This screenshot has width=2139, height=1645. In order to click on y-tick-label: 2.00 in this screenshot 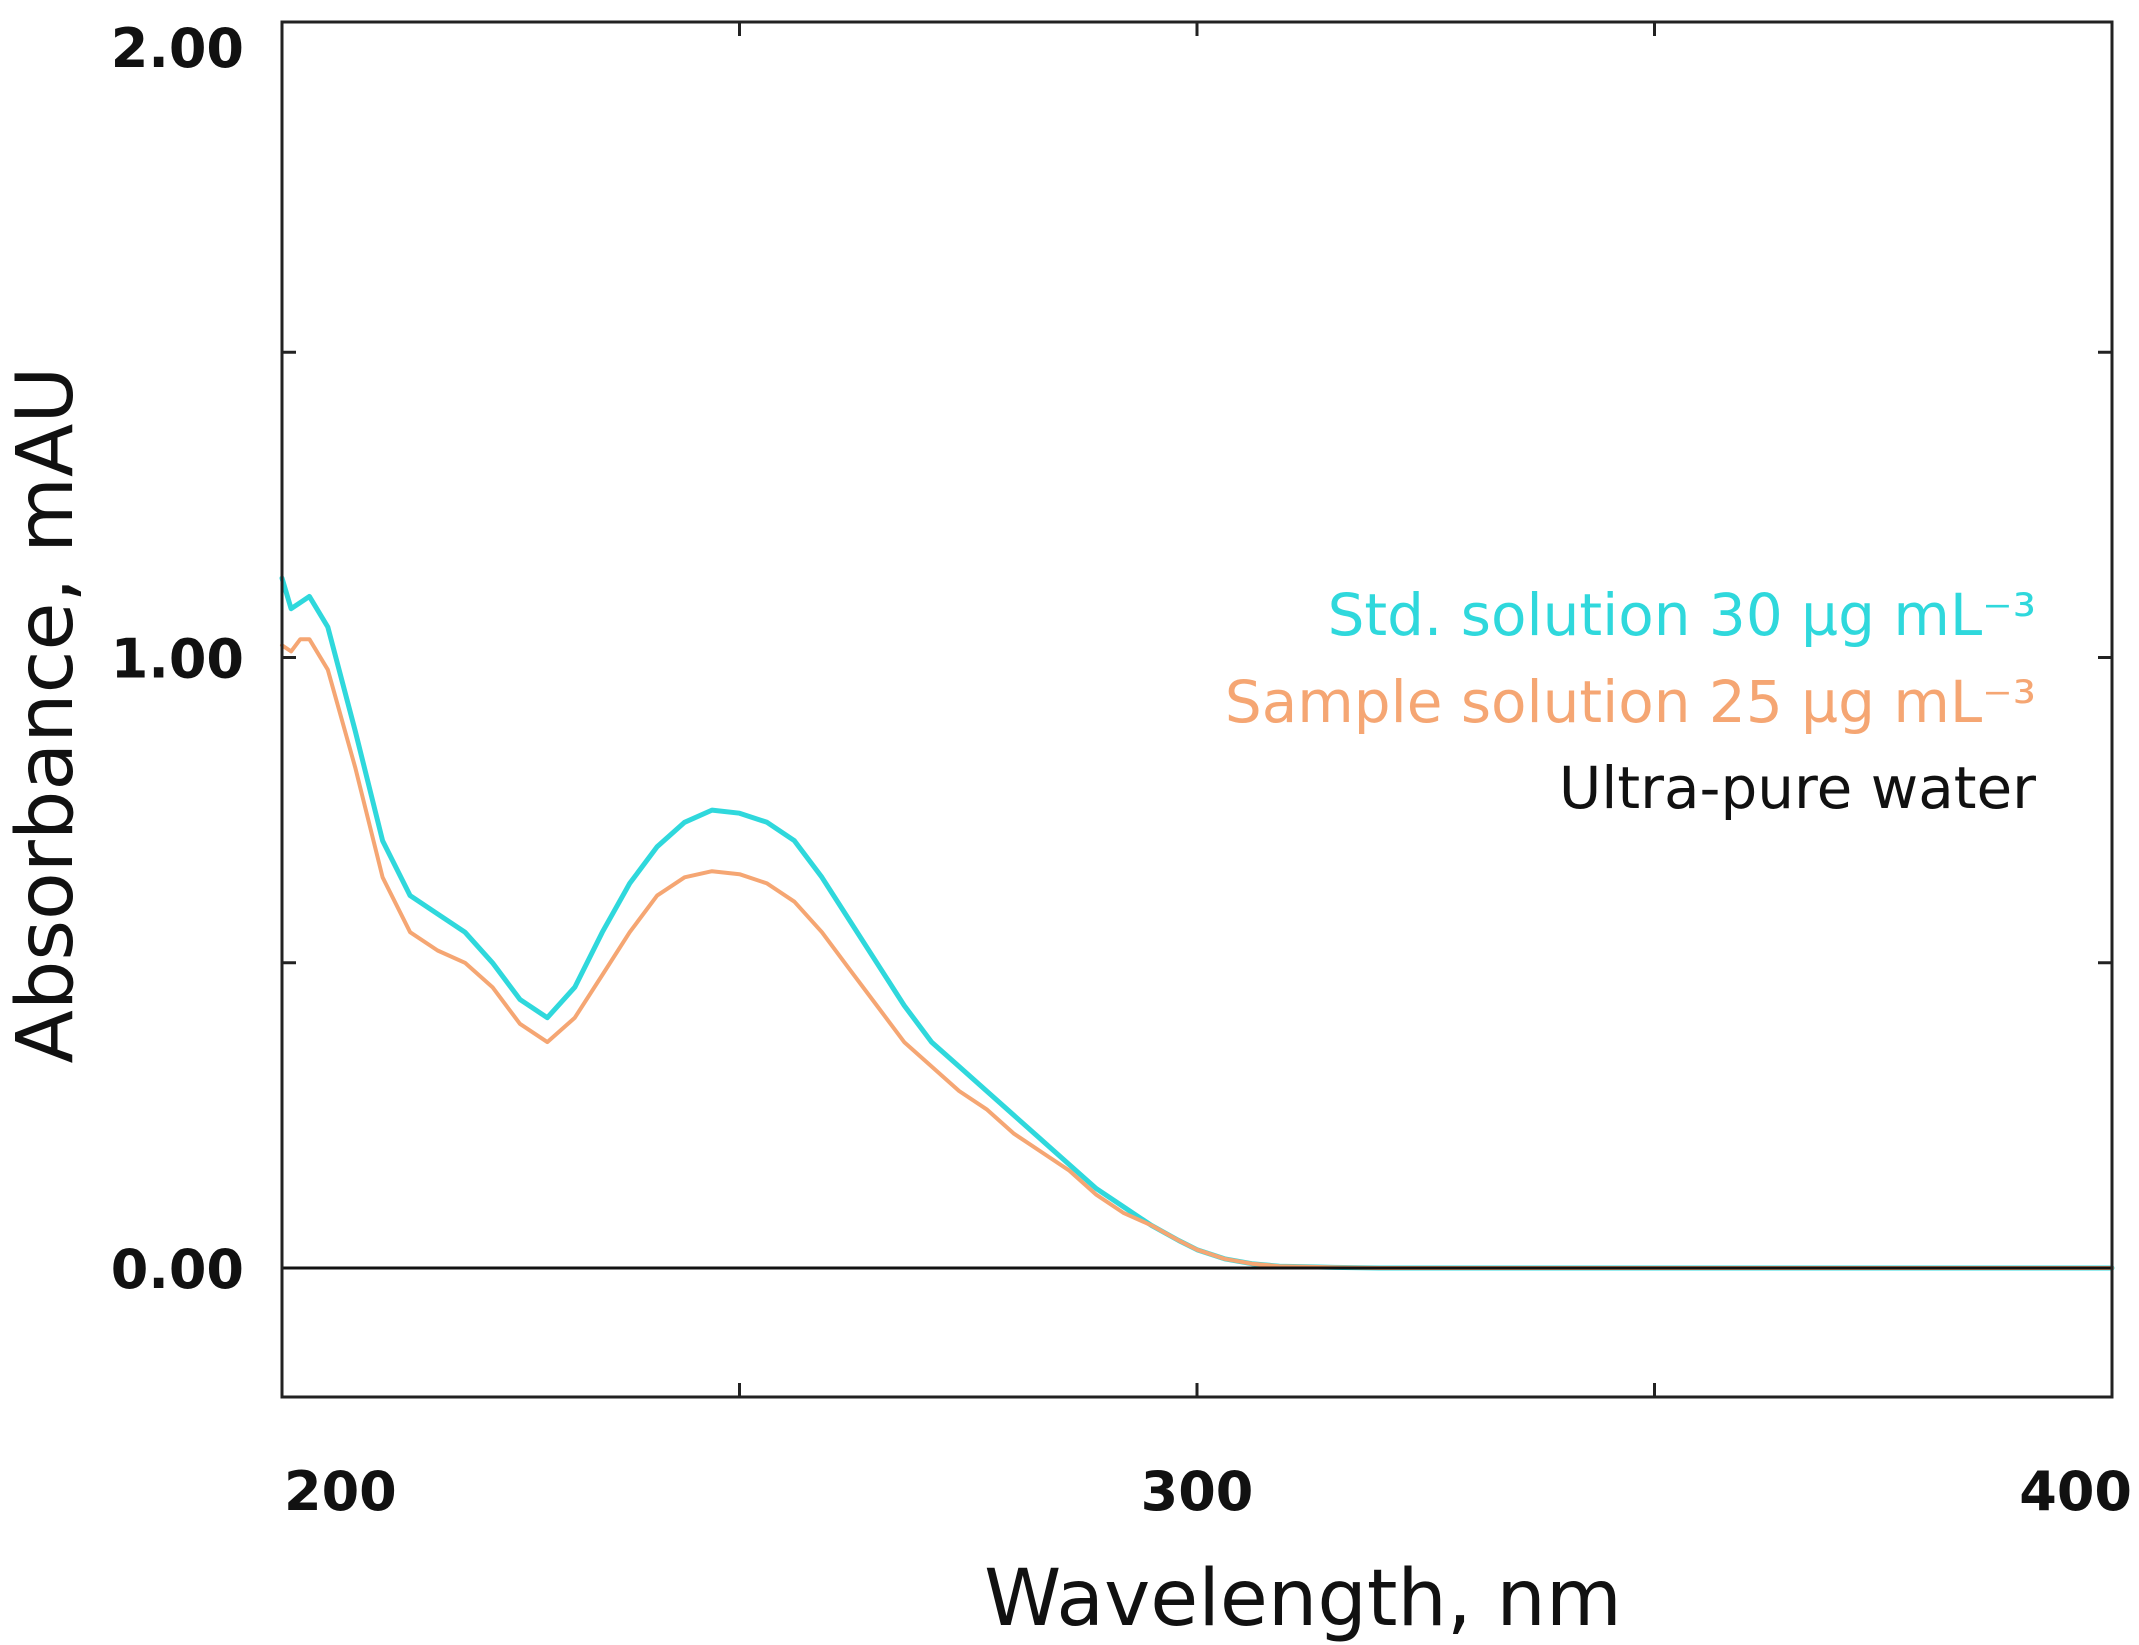, I will do `click(177, 48)`.